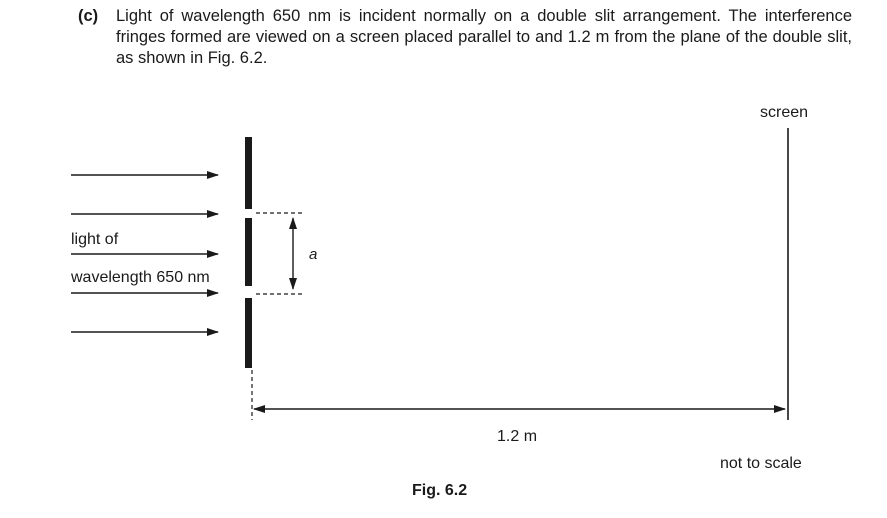  Describe the element at coordinates (313, 254) in the screenshot. I see `slit-separation-label: a` at that location.